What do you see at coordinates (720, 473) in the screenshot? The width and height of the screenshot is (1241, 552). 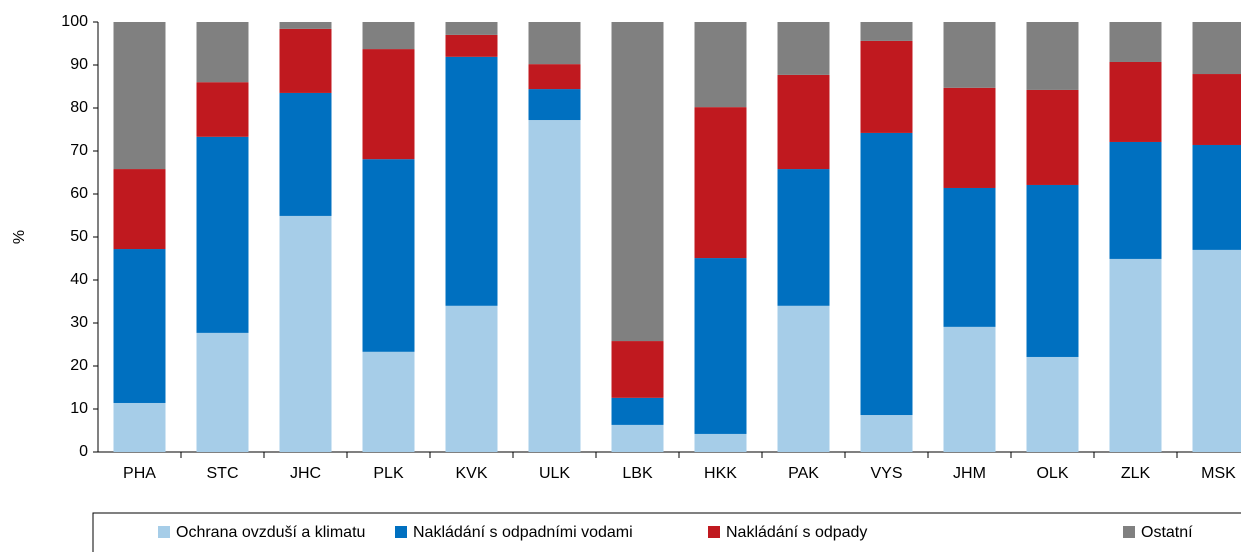 I see `x-tick-label: HKK` at bounding box center [720, 473].